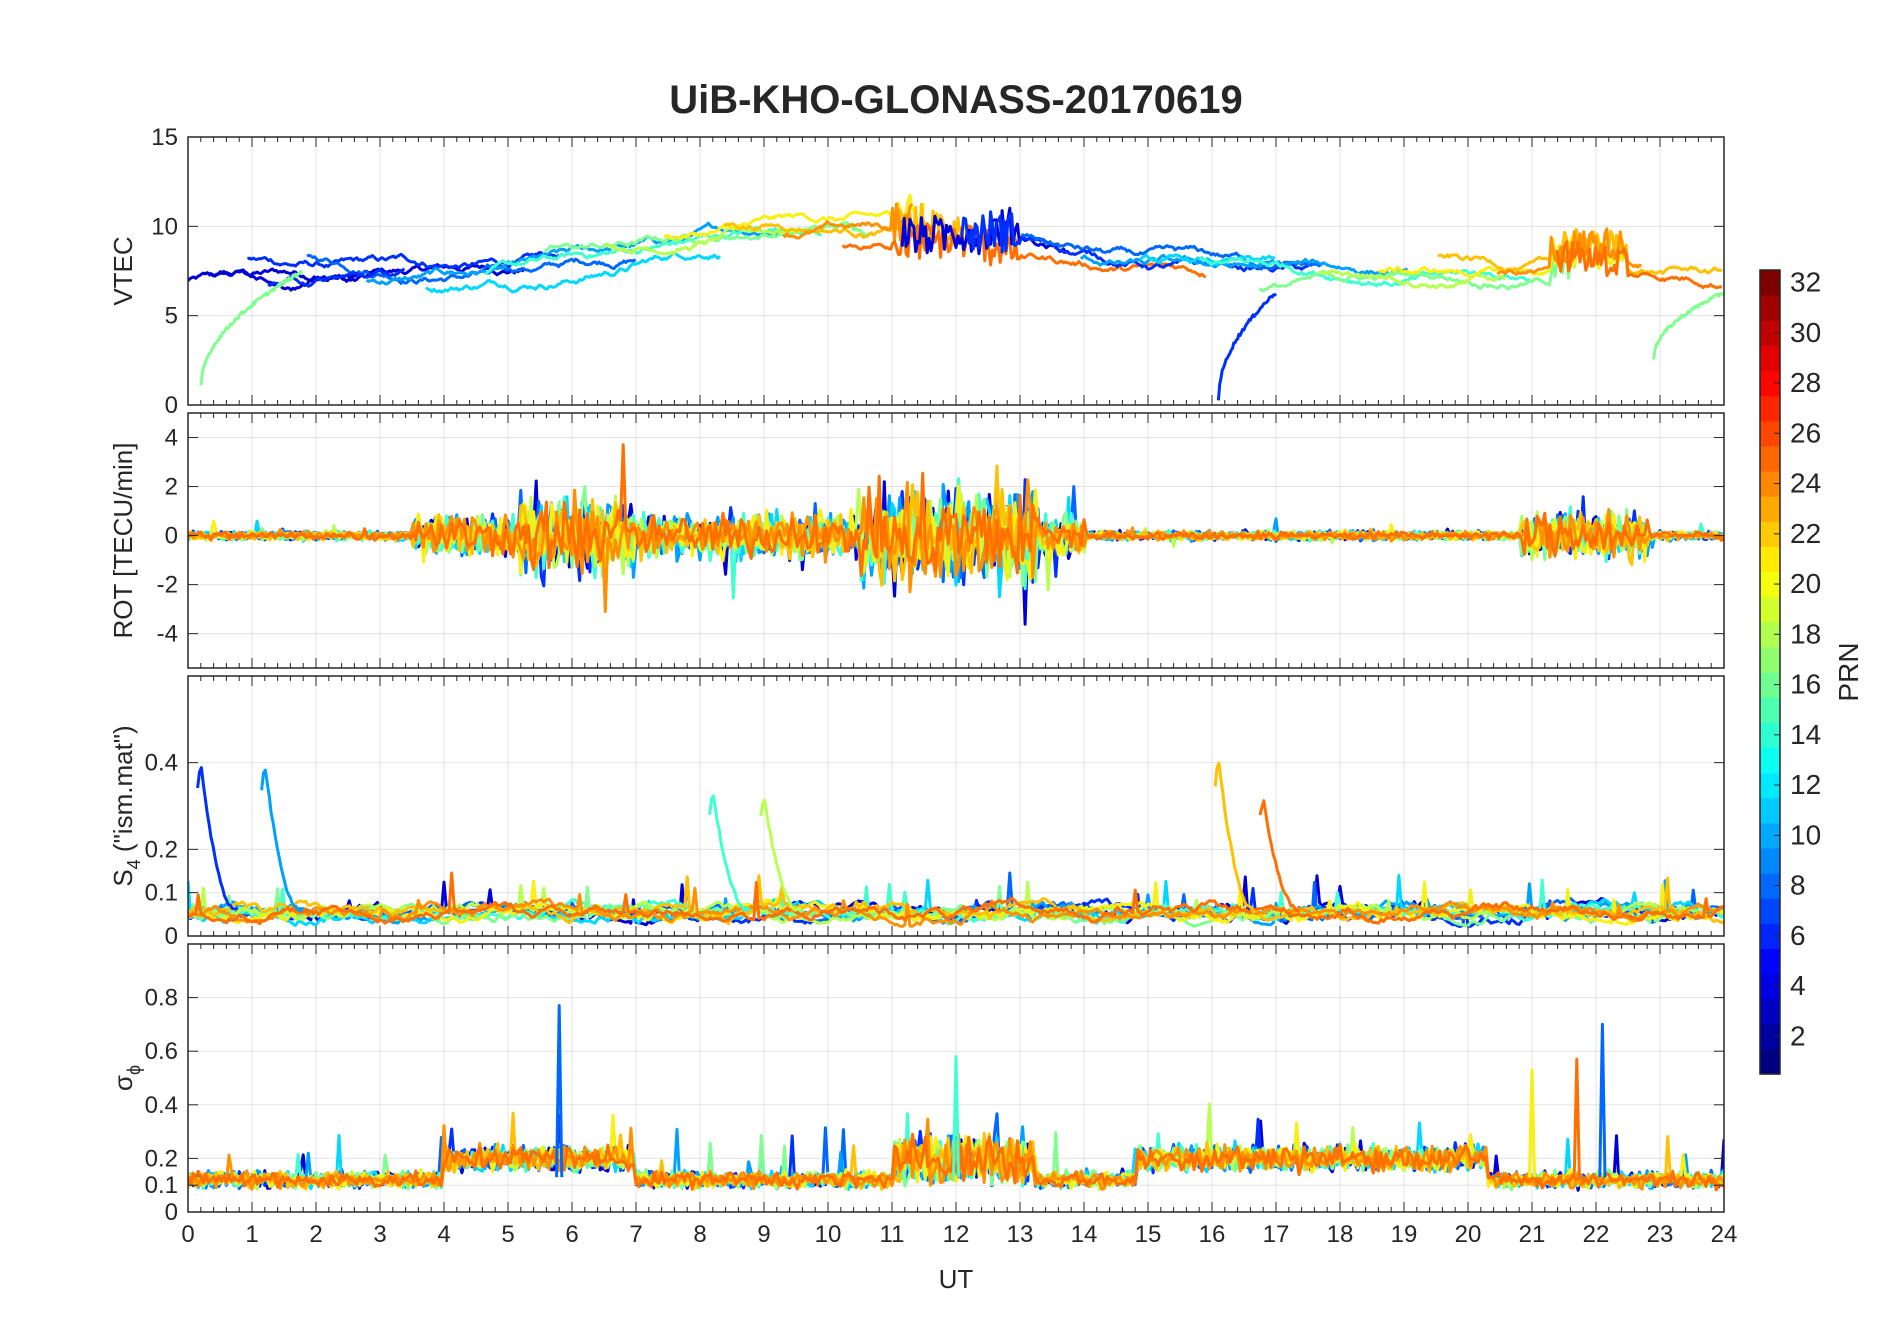 Image resolution: width=1902 pixels, height=1330 pixels. What do you see at coordinates (167, 585) in the screenshot?
I see `y-tick-label: -2` at bounding box center [167, 585].